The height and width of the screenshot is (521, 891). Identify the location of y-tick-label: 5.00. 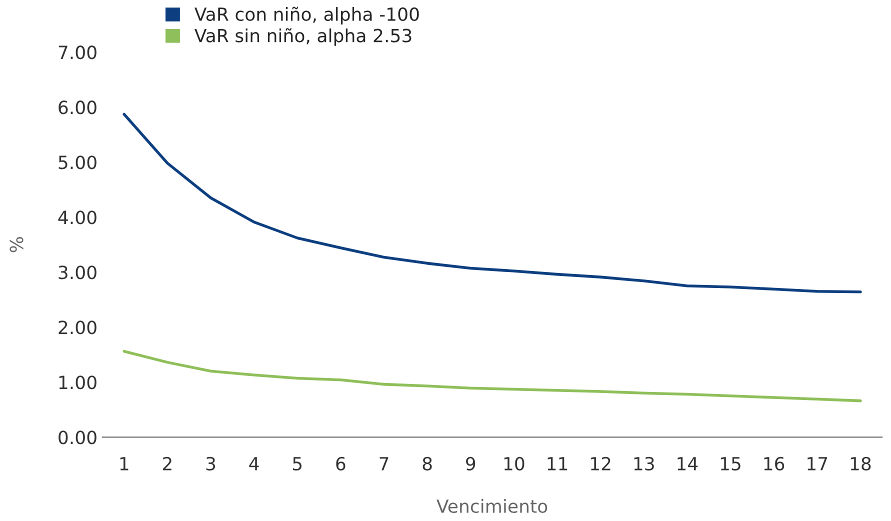
(77, 163).